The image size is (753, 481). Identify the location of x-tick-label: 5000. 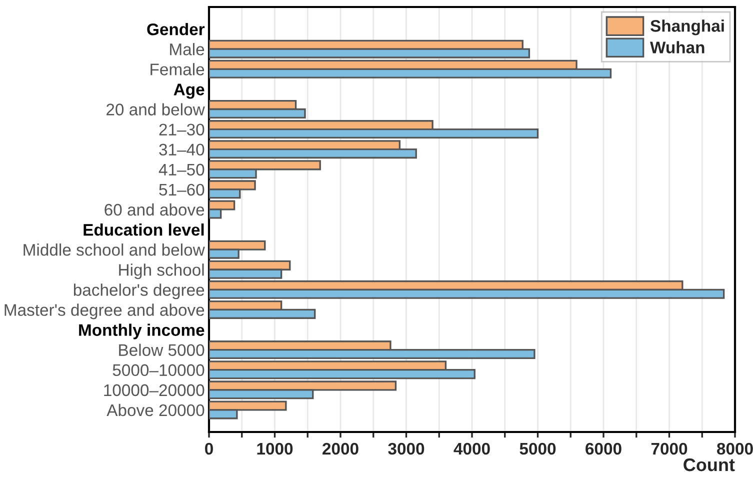
(538, 448).